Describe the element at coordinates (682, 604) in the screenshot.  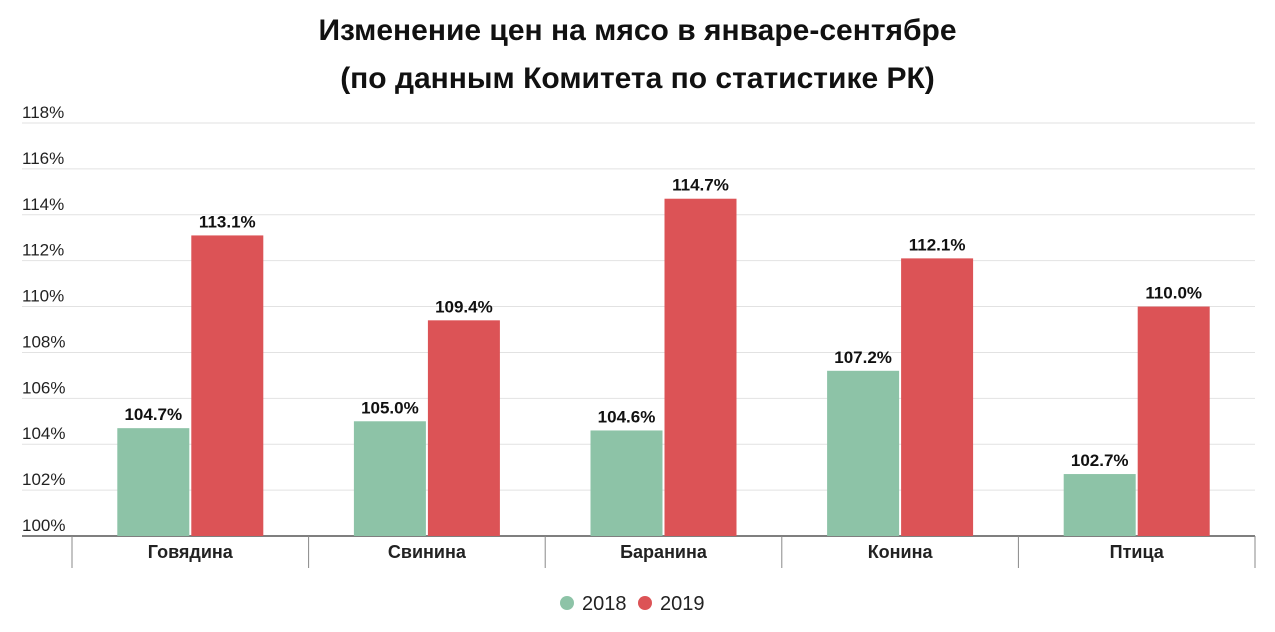
I see `legend-label: 2019` at that location.